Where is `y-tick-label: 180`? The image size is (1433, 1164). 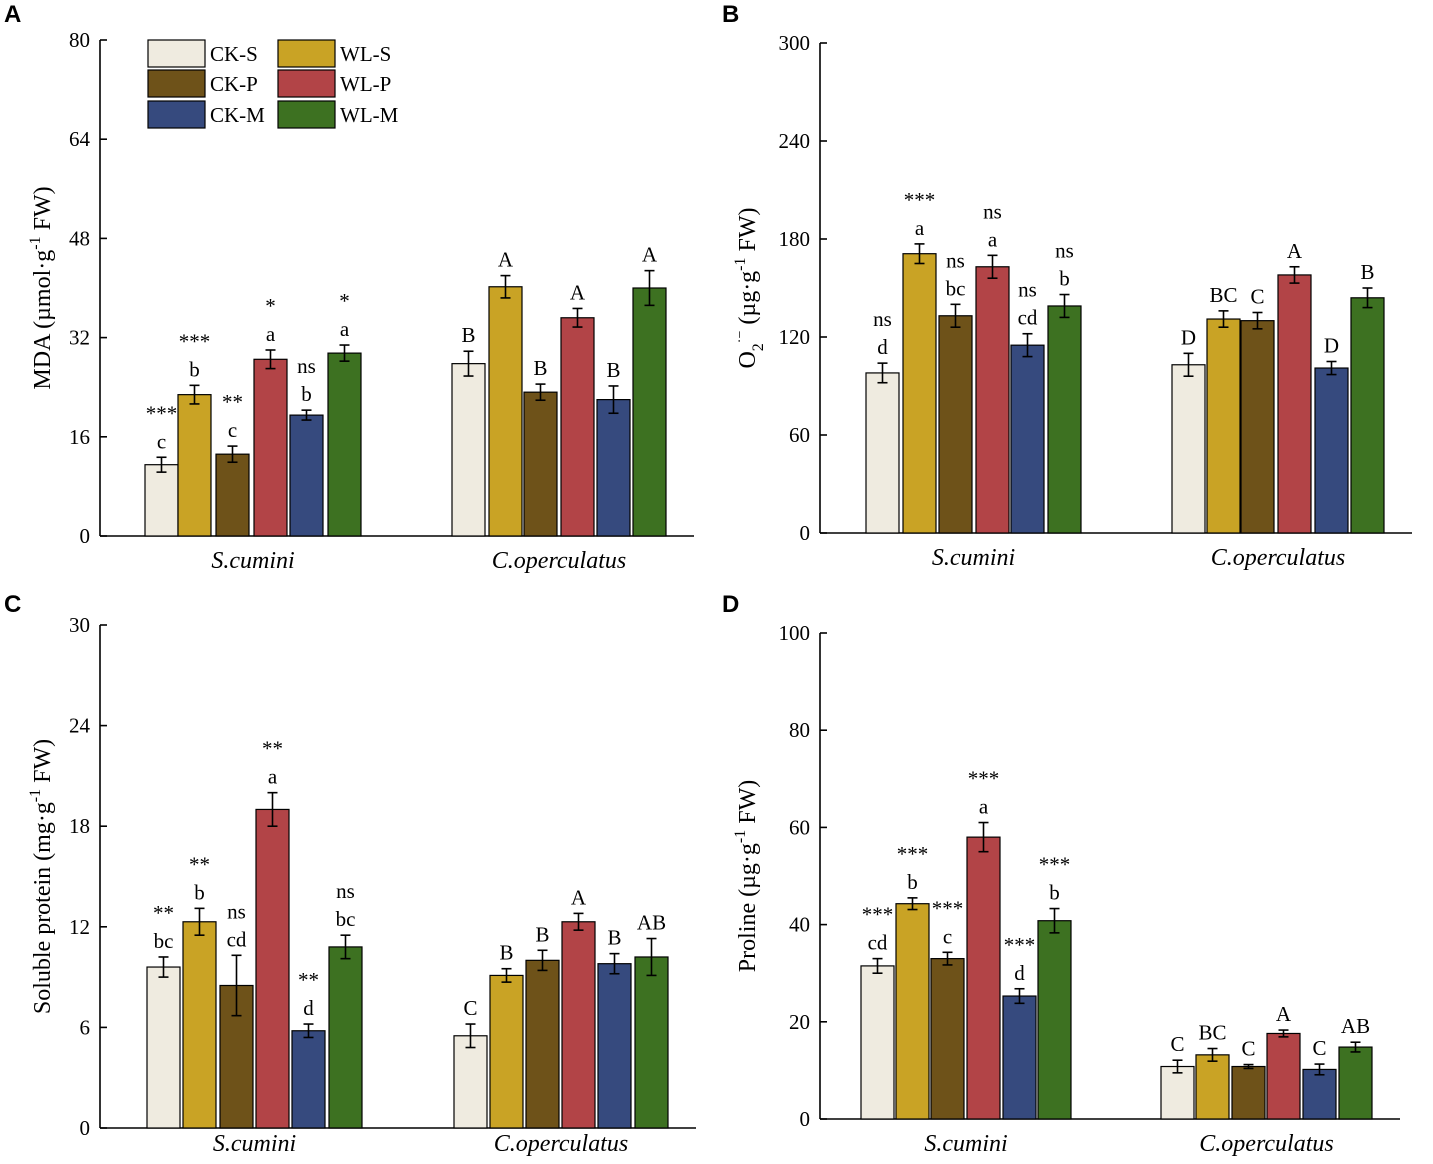
y-tick-label: 180 is located at coordinates (795, 239).